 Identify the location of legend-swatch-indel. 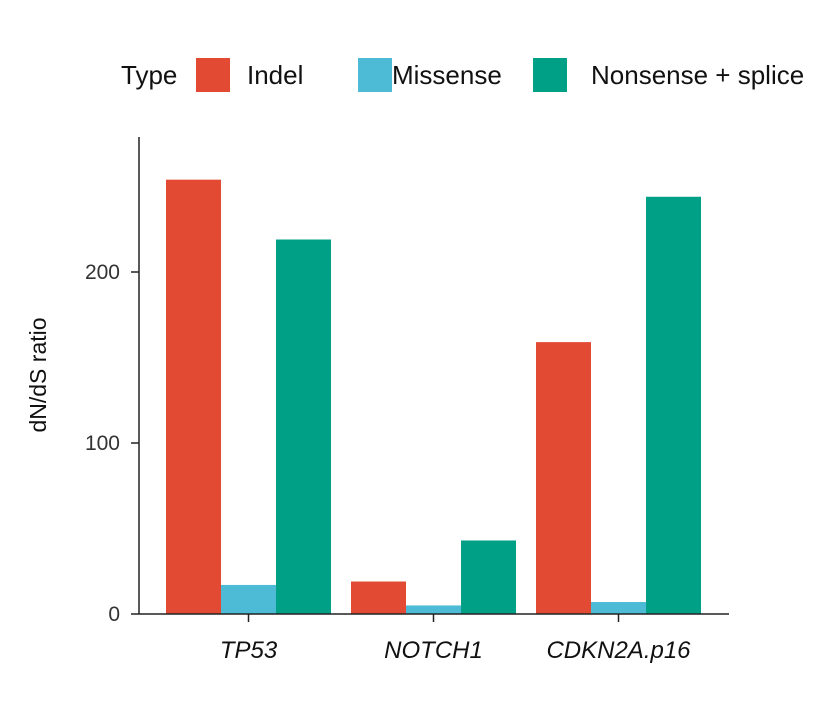
(213, 75).